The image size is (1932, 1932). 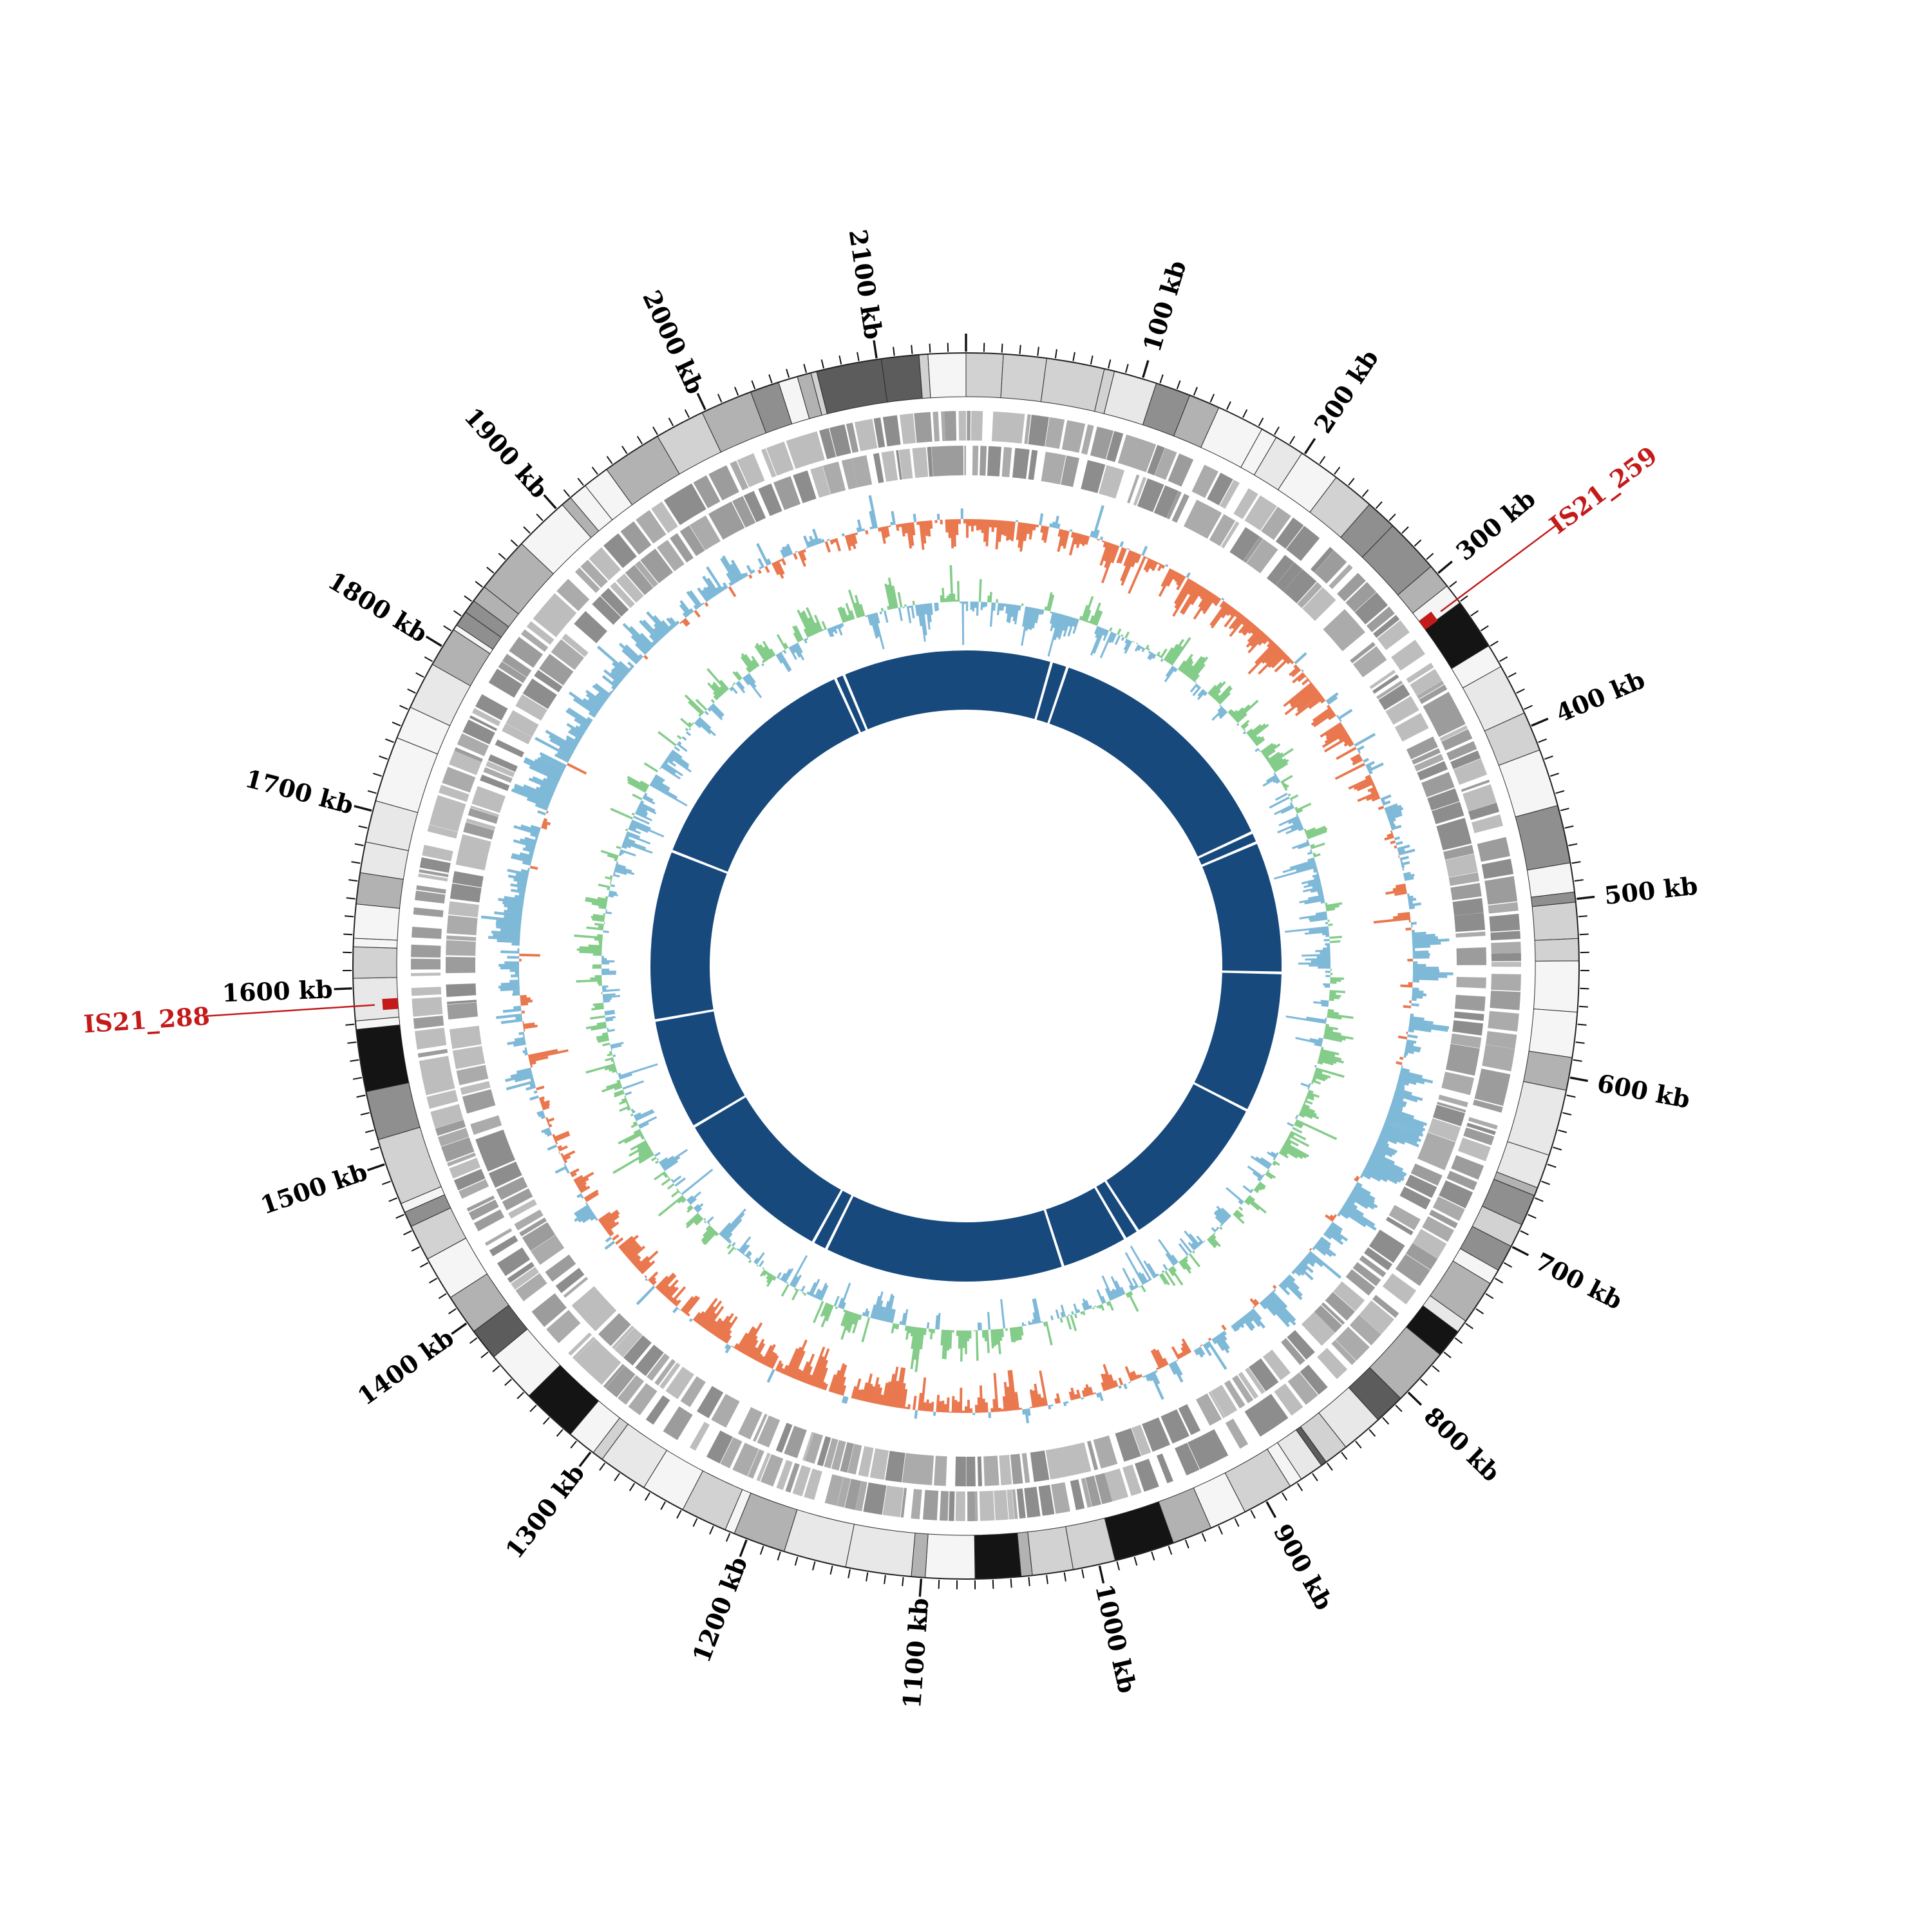 What do you see at coordinates (967, 966) in the screenshot?
I see `reference-ring` at bounding box center [967, 966].